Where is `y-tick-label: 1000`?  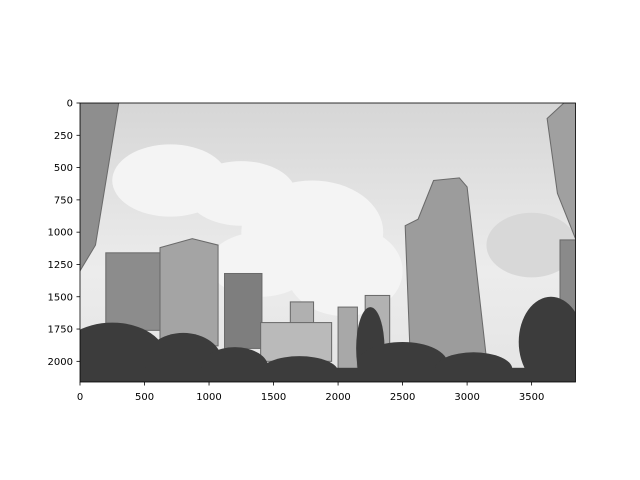 y-tick-label: 1000 is located at coordinates (60, 233).